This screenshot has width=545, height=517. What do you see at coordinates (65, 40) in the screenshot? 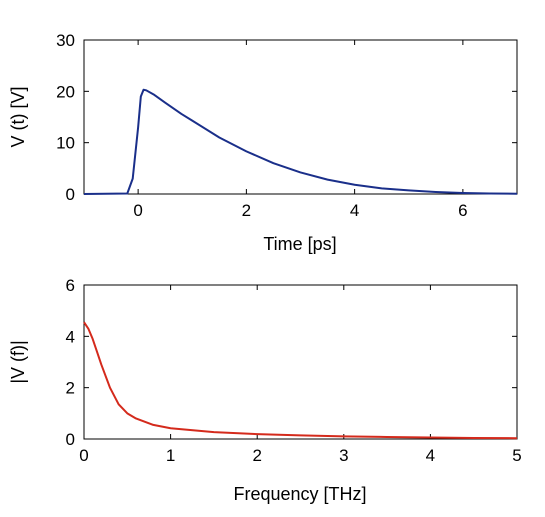
I see `y-tick-label: 30` at bounding box center [65, 40].